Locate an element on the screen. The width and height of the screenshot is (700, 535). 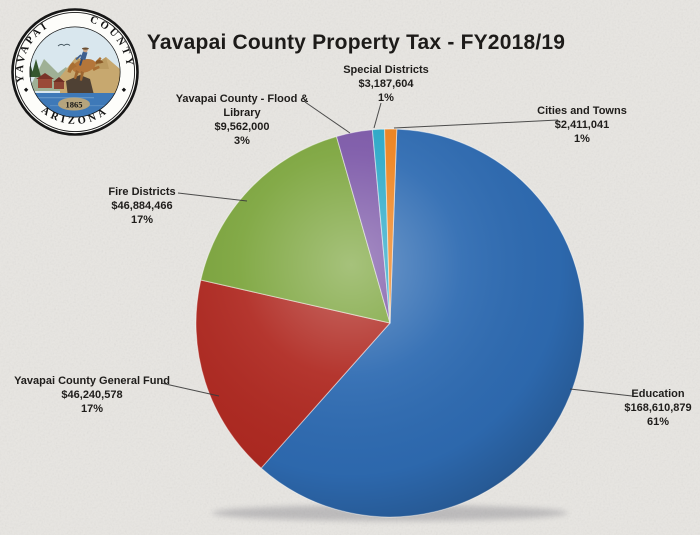
ranch-building is located at coordinates (45, 83).